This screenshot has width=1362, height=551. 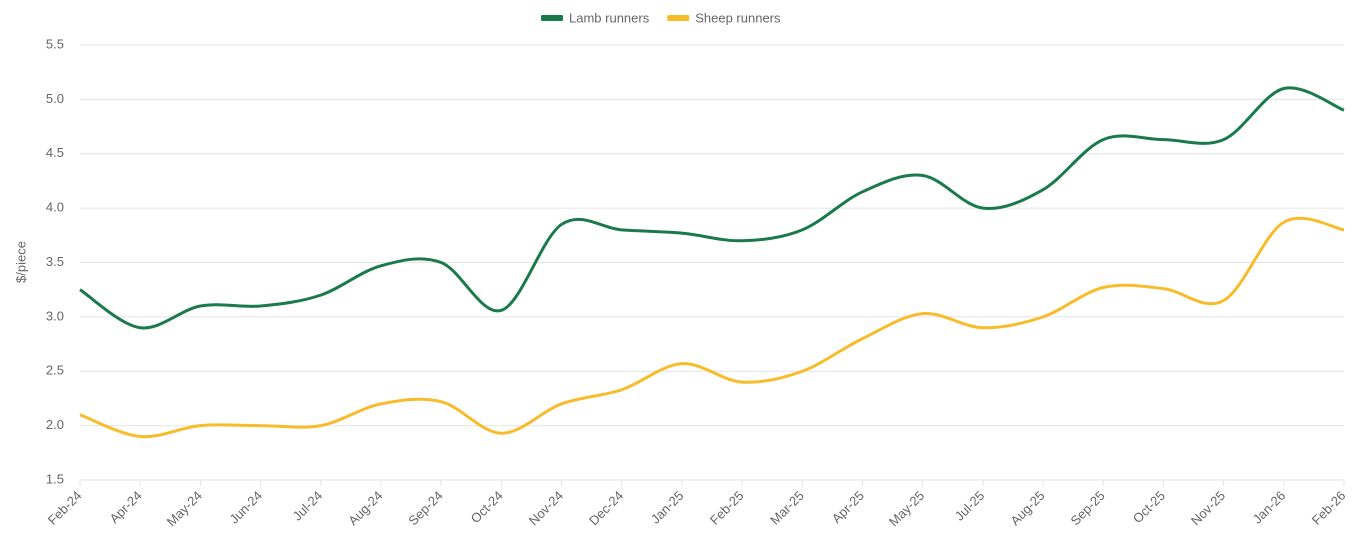 I want to click on x-tick-label: Nov-24, so click(x=546, y=508).